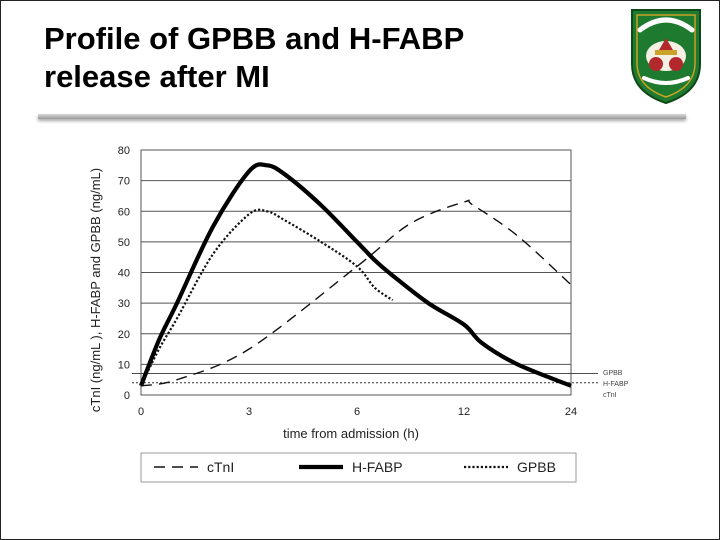 The height and width of the screenshot is (540, 720). What do you see at coordinates (362, 116) in the screenshot?
I see `title-divider` at bounding box center [362, 116].